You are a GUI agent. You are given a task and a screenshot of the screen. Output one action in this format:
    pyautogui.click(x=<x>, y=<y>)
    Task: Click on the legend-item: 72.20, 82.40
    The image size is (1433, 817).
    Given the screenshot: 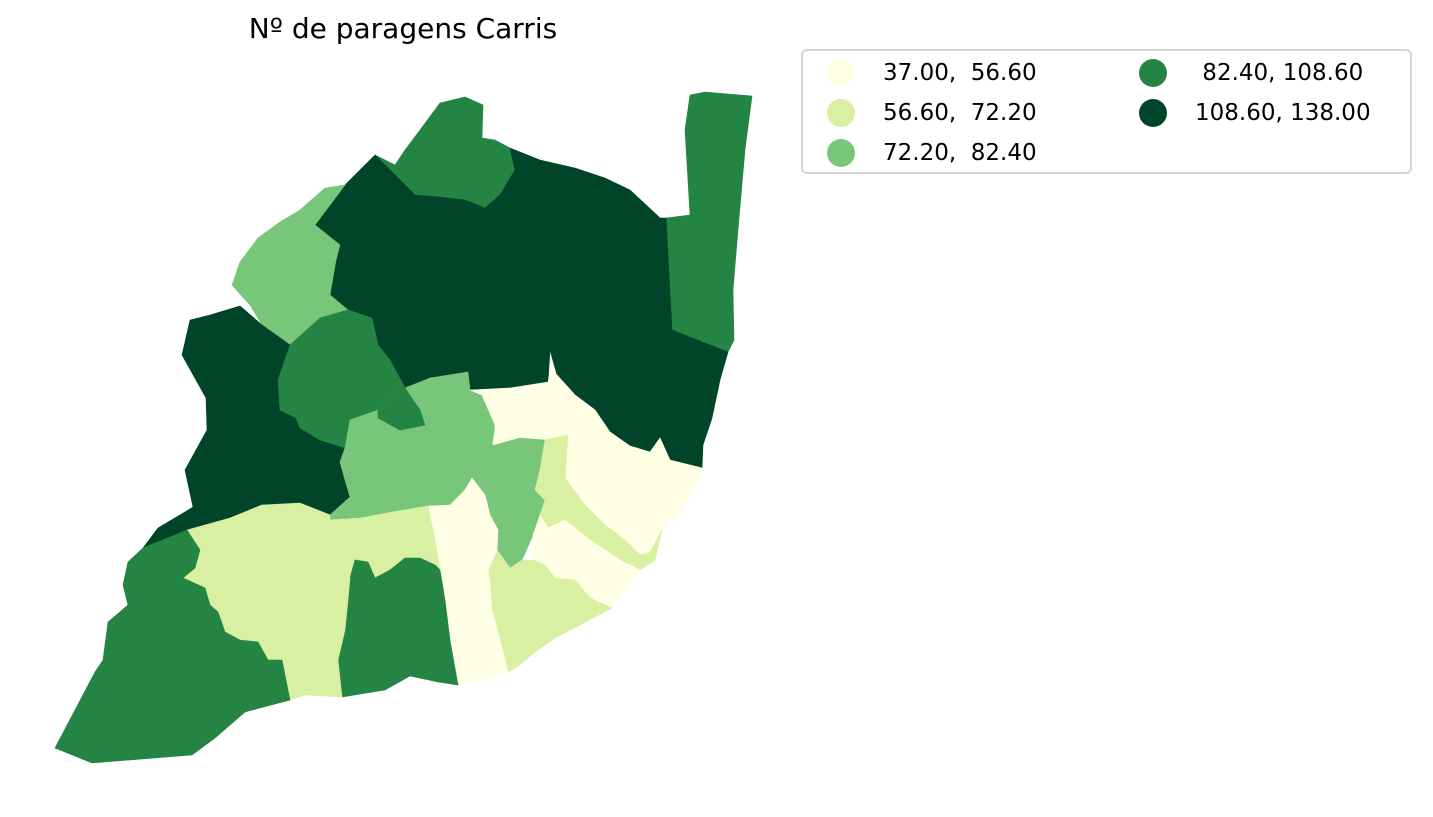 What is the action you would take?
    pyautogui.click(x=932, y=153)
    